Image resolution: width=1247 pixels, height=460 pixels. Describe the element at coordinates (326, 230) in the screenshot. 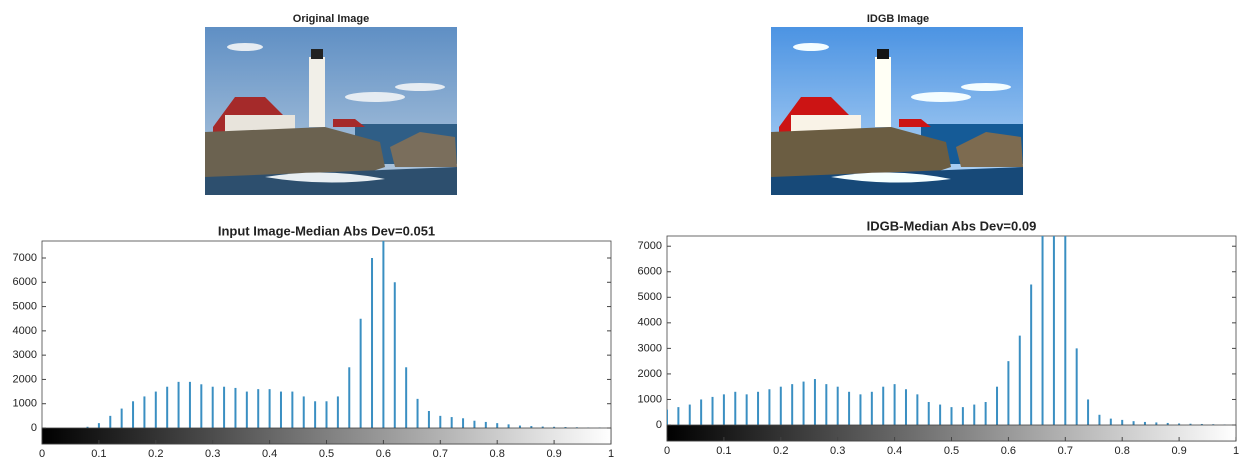

I see `chart-title: Input Image-Median Abs Dev=0.051` at that location.